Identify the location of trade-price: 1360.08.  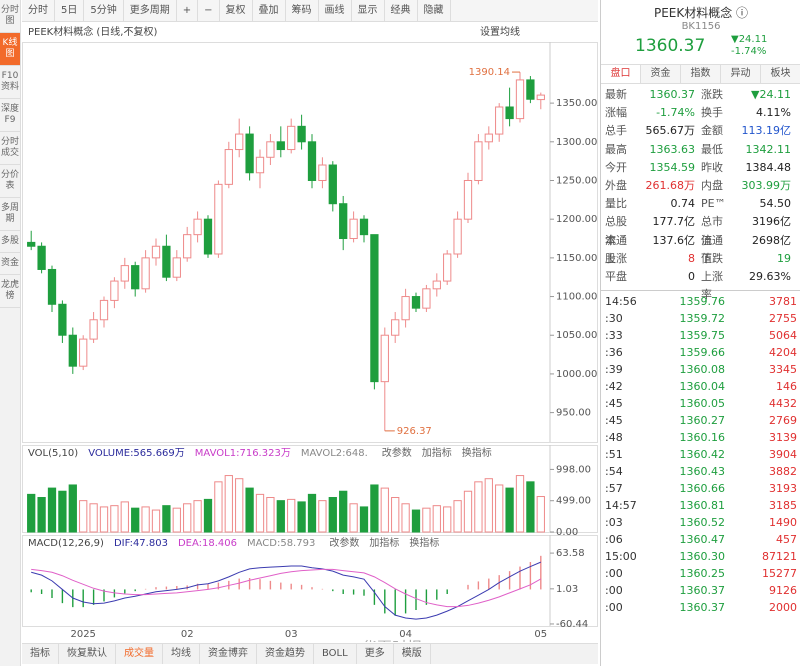
(702, 370).